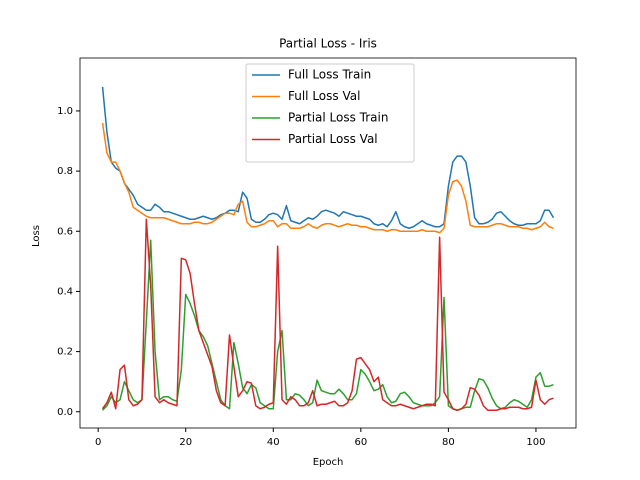  Describe the element at coordinates (333, 139) in the screenshot. I see `legend-label: Partial Loss Val` at that location.